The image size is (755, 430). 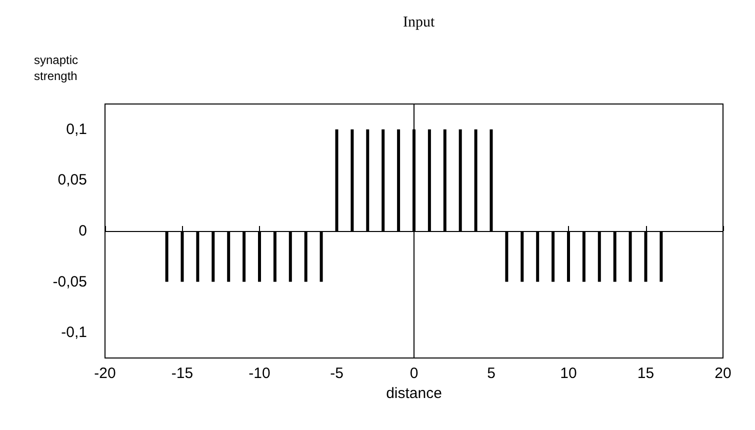 What do you see at coordinates (72, 180) in the screenshot?
I see `y-tick-label: 0,05` at bounding box center [72, 180].